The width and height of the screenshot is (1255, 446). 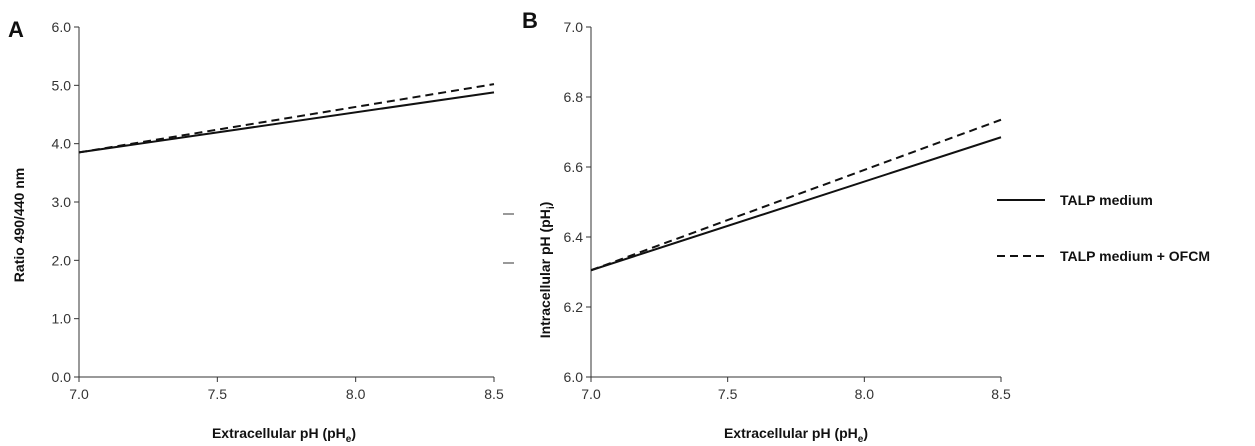 I want to click on panel-b-series, so click(x=796, y=195).